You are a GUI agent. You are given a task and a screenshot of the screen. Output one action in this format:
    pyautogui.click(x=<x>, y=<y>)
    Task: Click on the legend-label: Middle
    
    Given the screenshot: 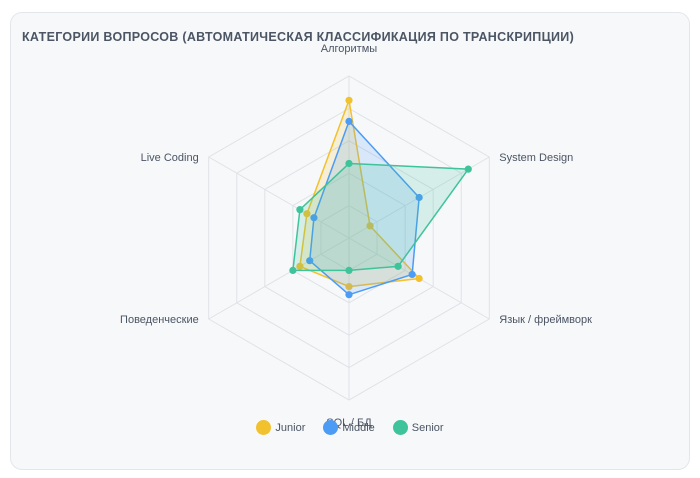 What is the action you would take?
    pyautogui.click(x=358, y=427)
    